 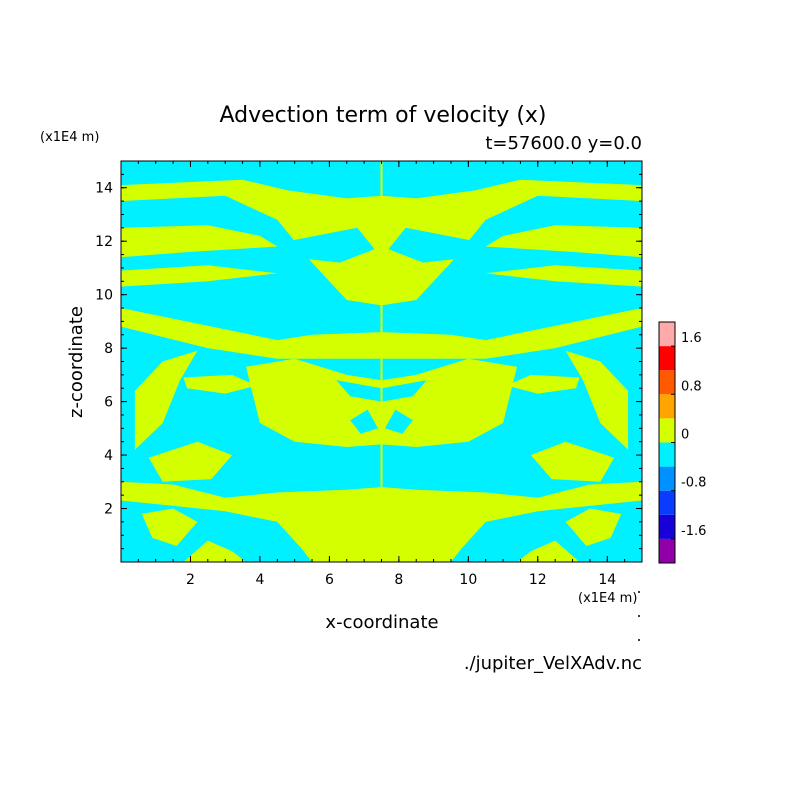 I want to click on x-axis-label: x-coordinate, so click(x=381, y=622).